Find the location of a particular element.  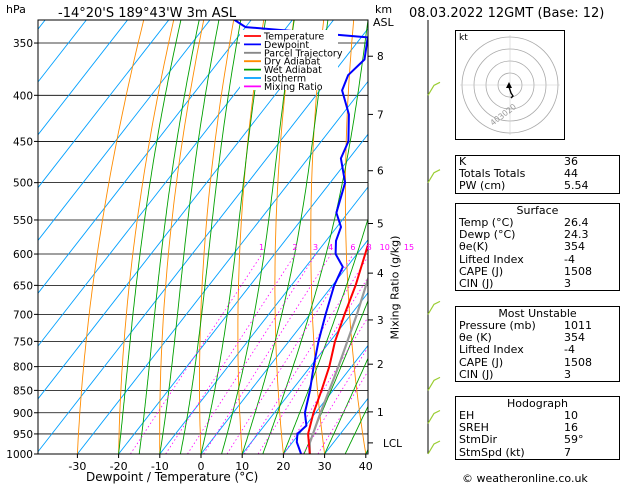

legend-entry: Mixing Ratio is located at coordinates (293, 87).